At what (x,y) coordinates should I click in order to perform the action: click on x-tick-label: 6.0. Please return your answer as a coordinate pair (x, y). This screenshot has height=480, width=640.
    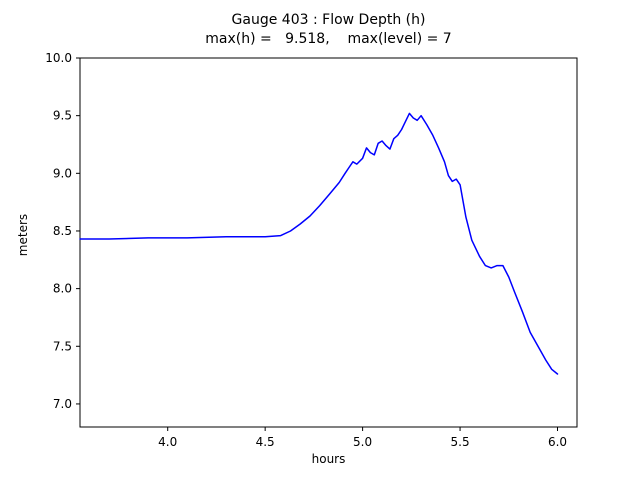
    Looking at the image, I should click on (557, 442).